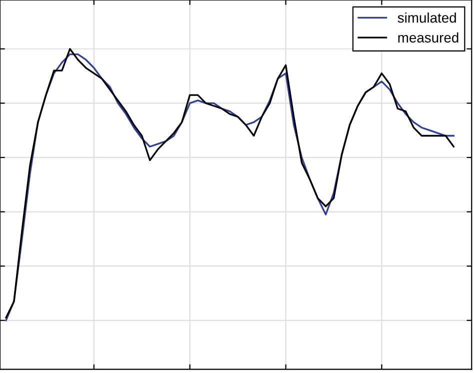 Image resolution: width=474 pixels, height=373 pixels. Describe the element at coordinates (427, 17) in the screenshot. I see `legend-label: simulated` at that location.